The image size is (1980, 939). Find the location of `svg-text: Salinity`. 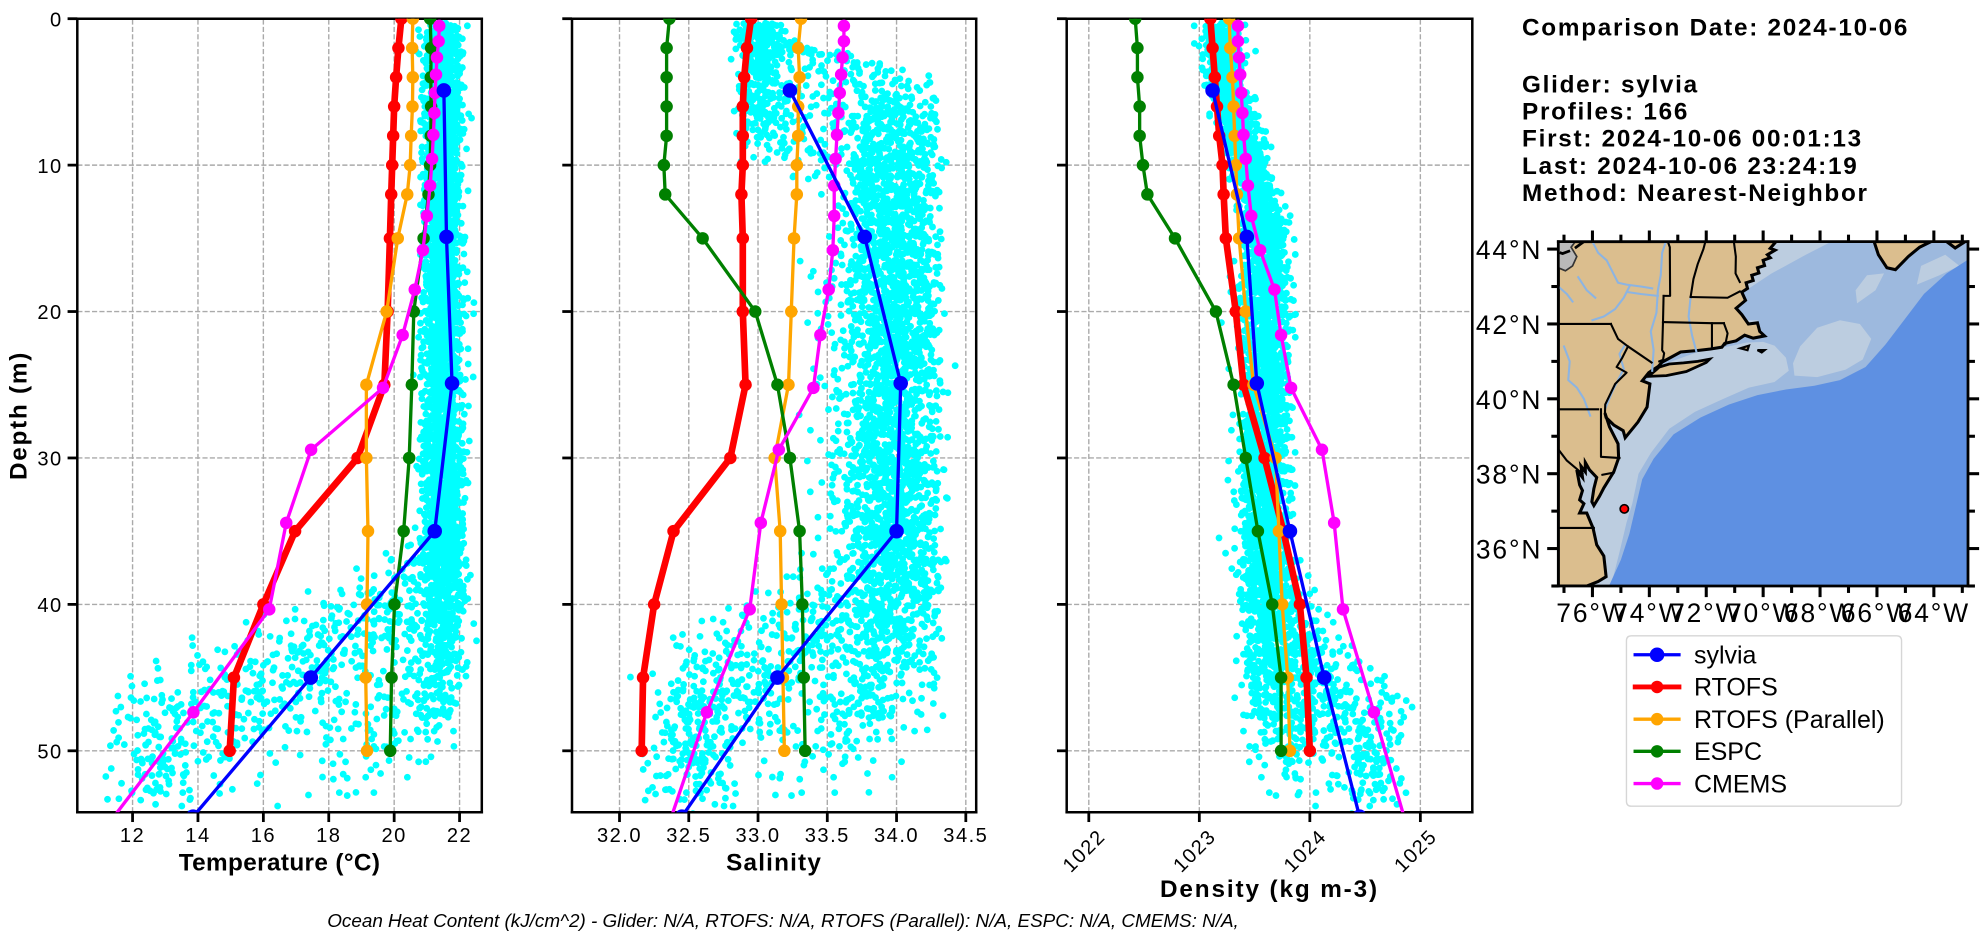

svg-text: Salinity is located at coordinates (774, 862).